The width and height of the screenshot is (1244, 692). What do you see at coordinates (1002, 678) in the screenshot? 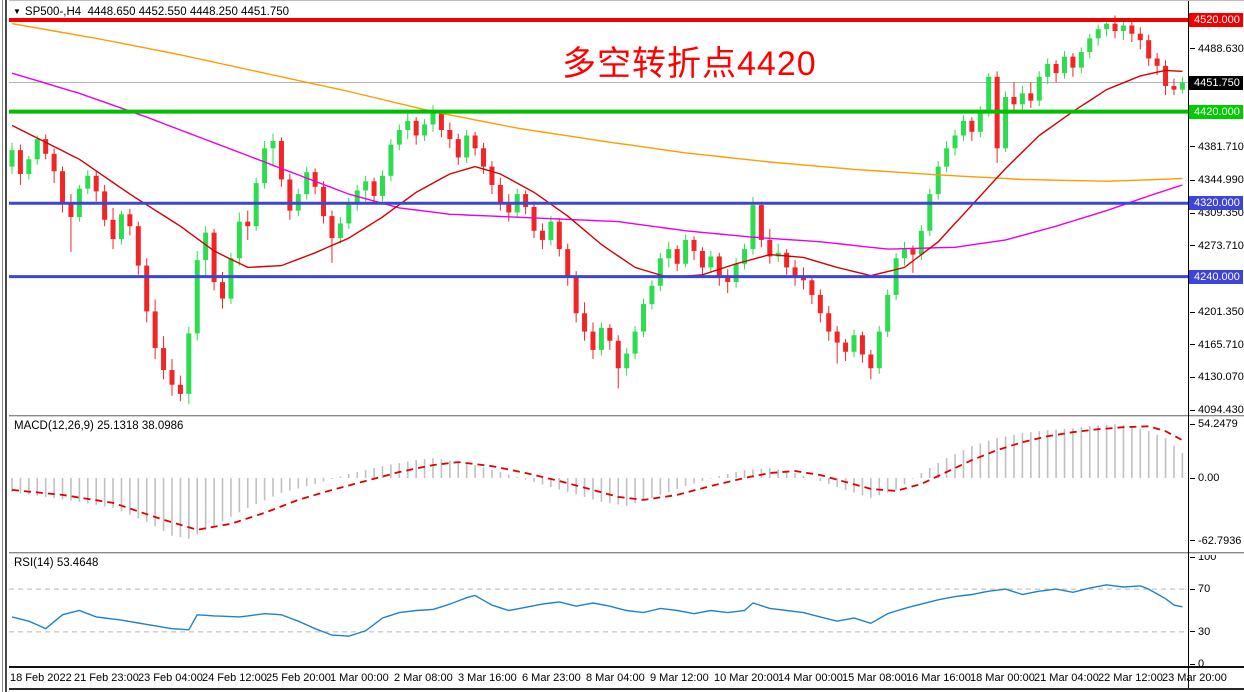
I see `time-axis-label: 18 Mar 00:00` at bounding box center [1002, 678].